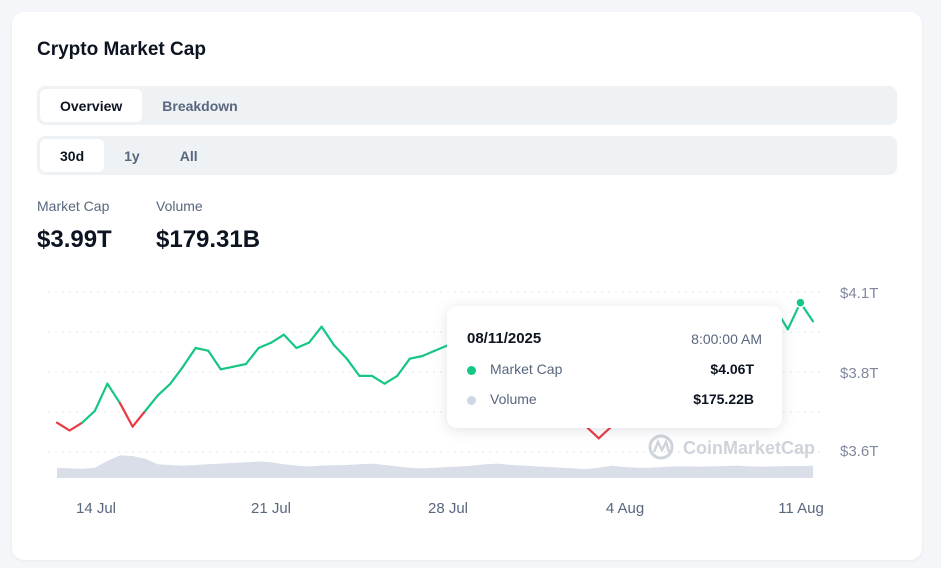 The image size is (941, 568). What do you see at coordinates (271, 508) in the screenshot?
I see `x-tick-label: 21 Jul` at bounding box center [271, 508].